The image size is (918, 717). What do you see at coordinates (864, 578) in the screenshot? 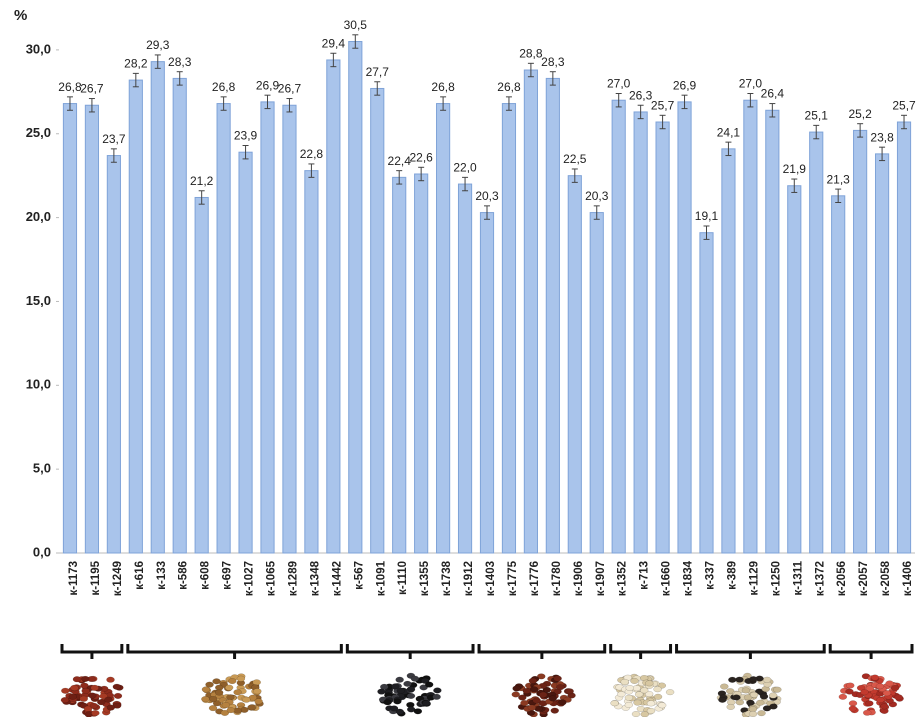
I see `x-tick-label: к-2057` at bounding box center [864, 578].